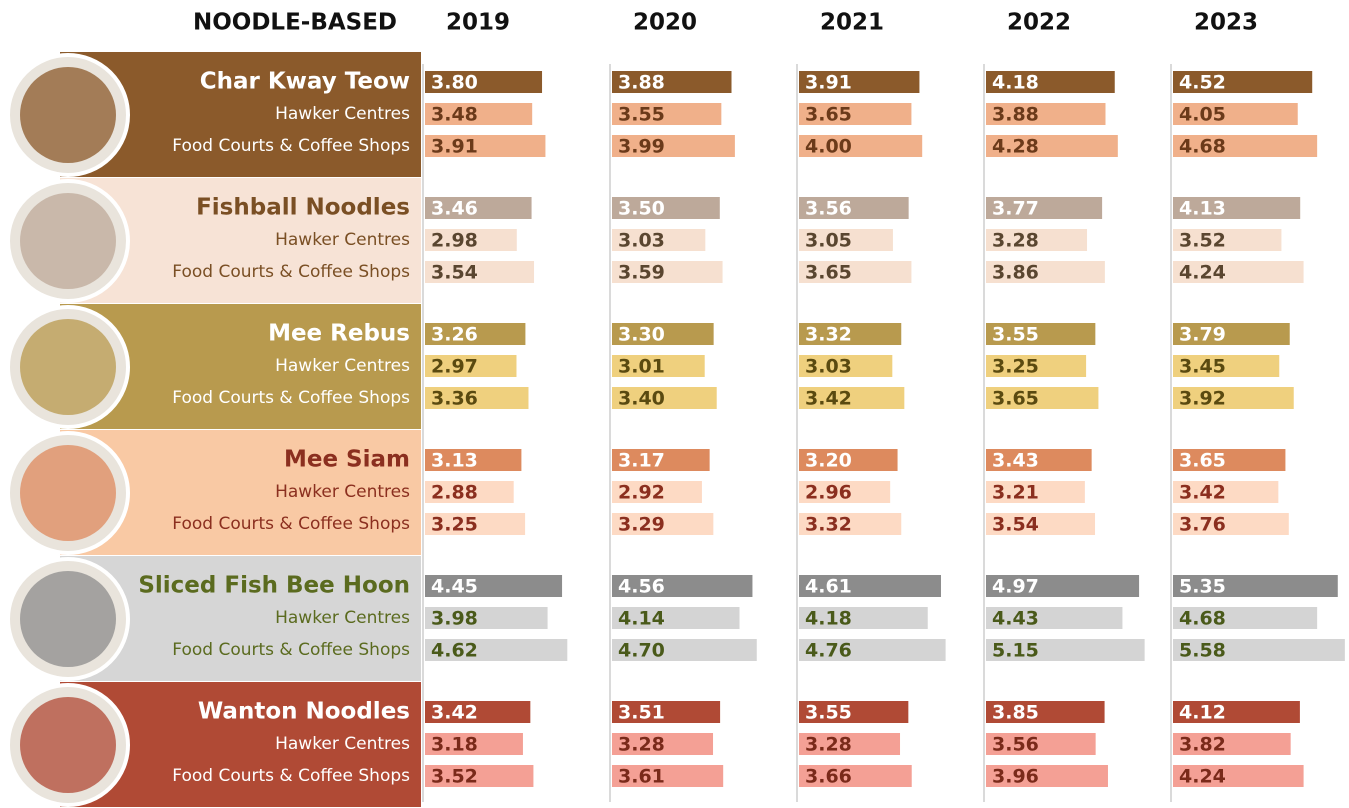 This screenshot has width=1349, height=808. I want to click on value-label: 3.86, so click(1015, 273).